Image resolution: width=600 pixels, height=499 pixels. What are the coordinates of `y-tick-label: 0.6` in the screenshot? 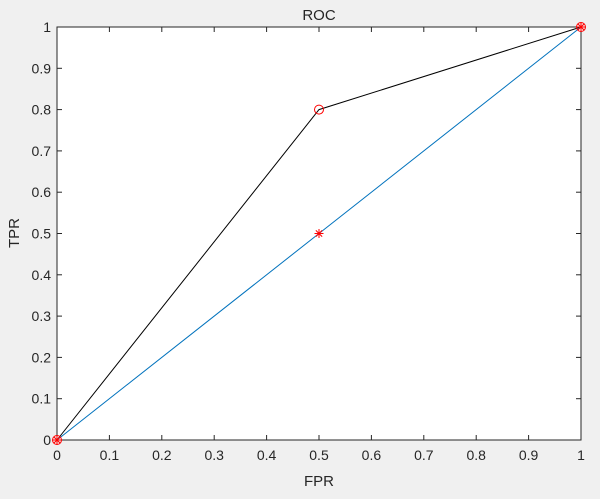 It's located at (42, 192).